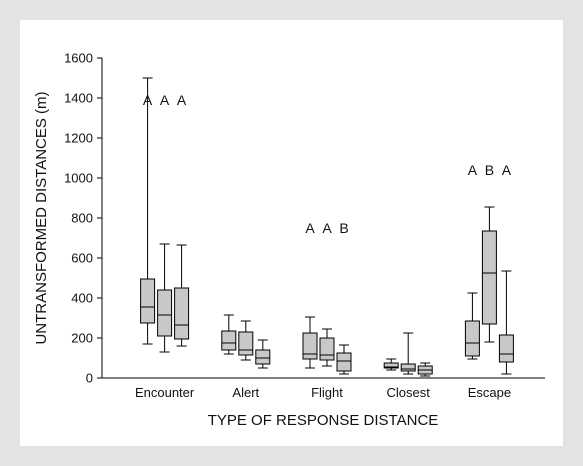 This screenshot has width=583, height=466. Describe the element at coordinates (165, 392) in the screenshot. I see `x-tick-label: Encounter` at that location.